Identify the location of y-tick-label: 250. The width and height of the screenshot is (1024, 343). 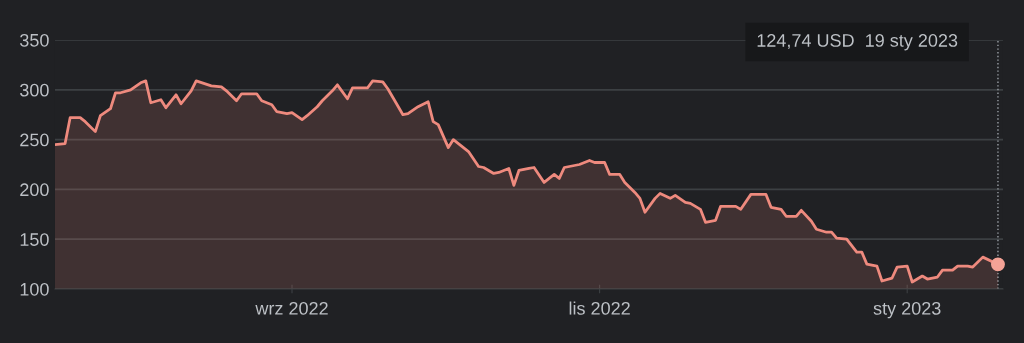
(34, 140).